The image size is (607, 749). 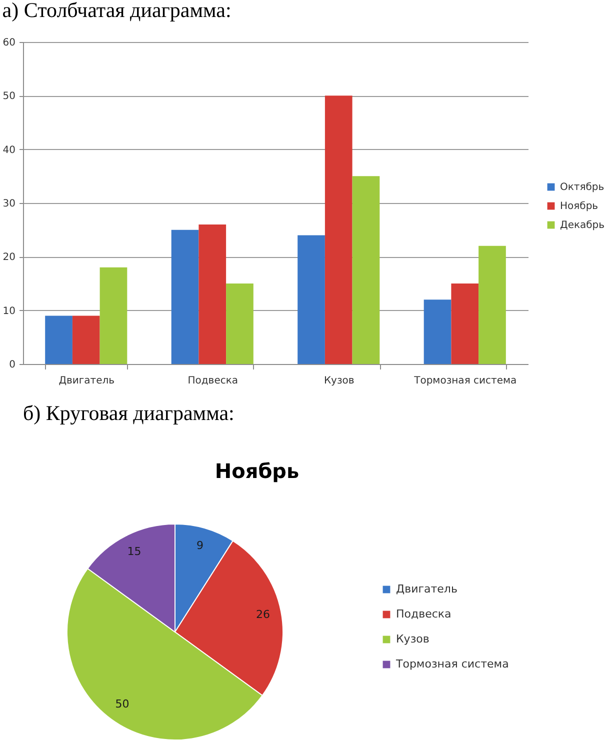 I want to click on chart-title: б) Круговая диаграмма:, so click(x=128, y=413).